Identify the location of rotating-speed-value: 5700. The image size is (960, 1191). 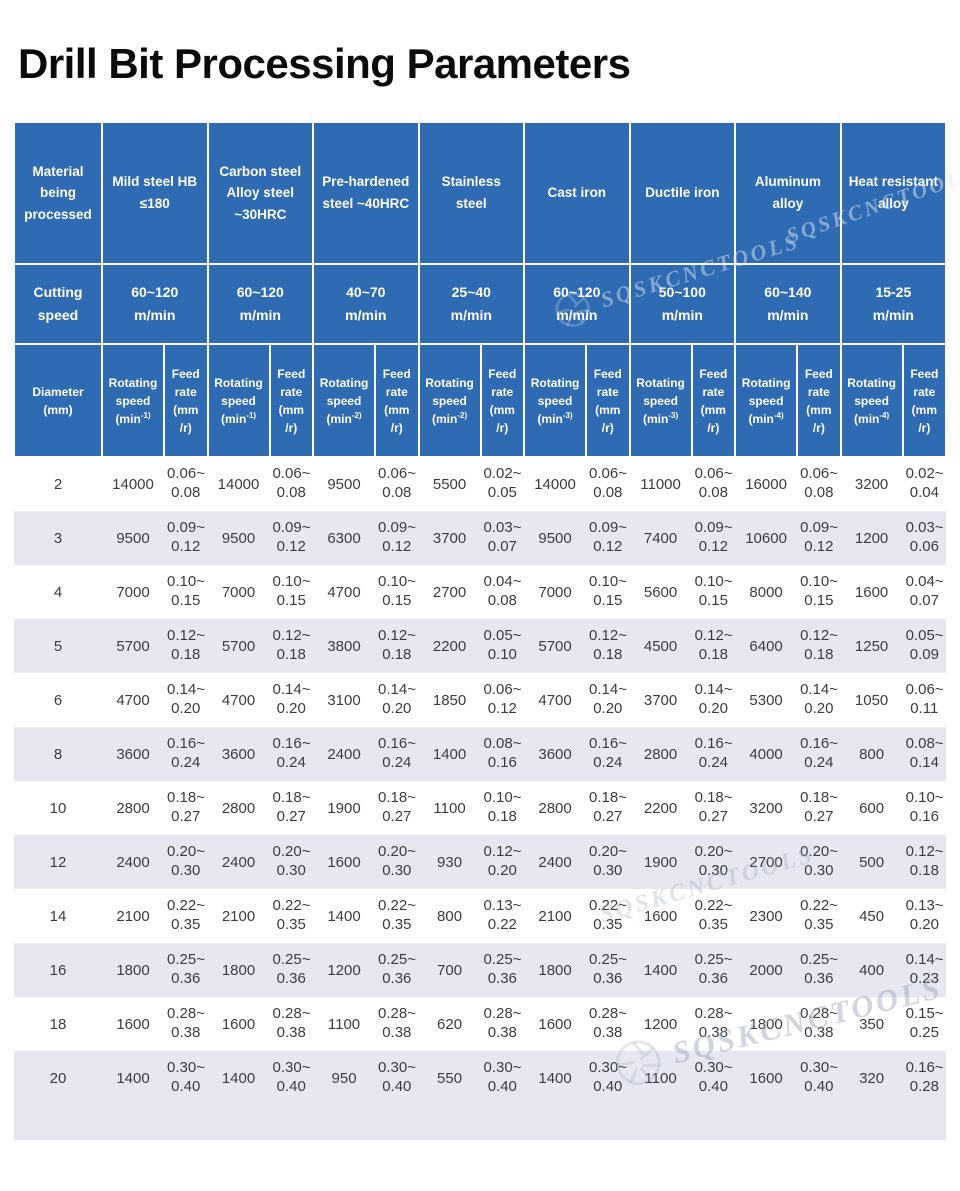
(133, 646).